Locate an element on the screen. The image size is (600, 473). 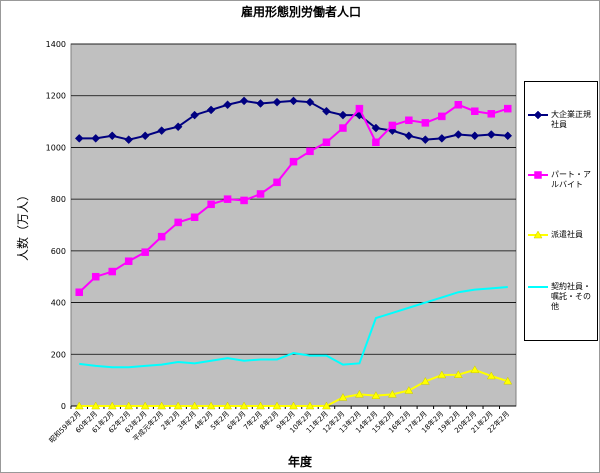
y-tick-label: 0 is located at coordinates (63, 406).